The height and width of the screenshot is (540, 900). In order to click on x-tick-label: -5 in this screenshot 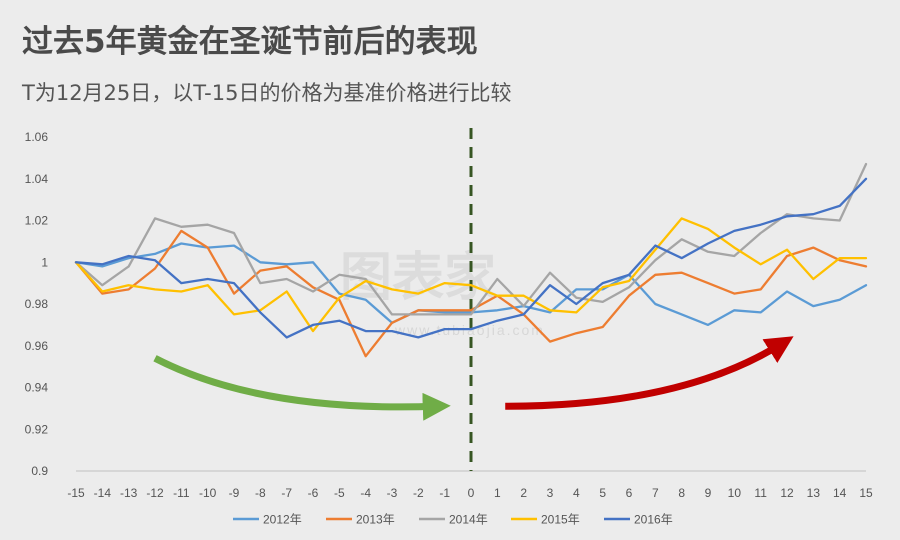, I will do `click(339, 493)`.